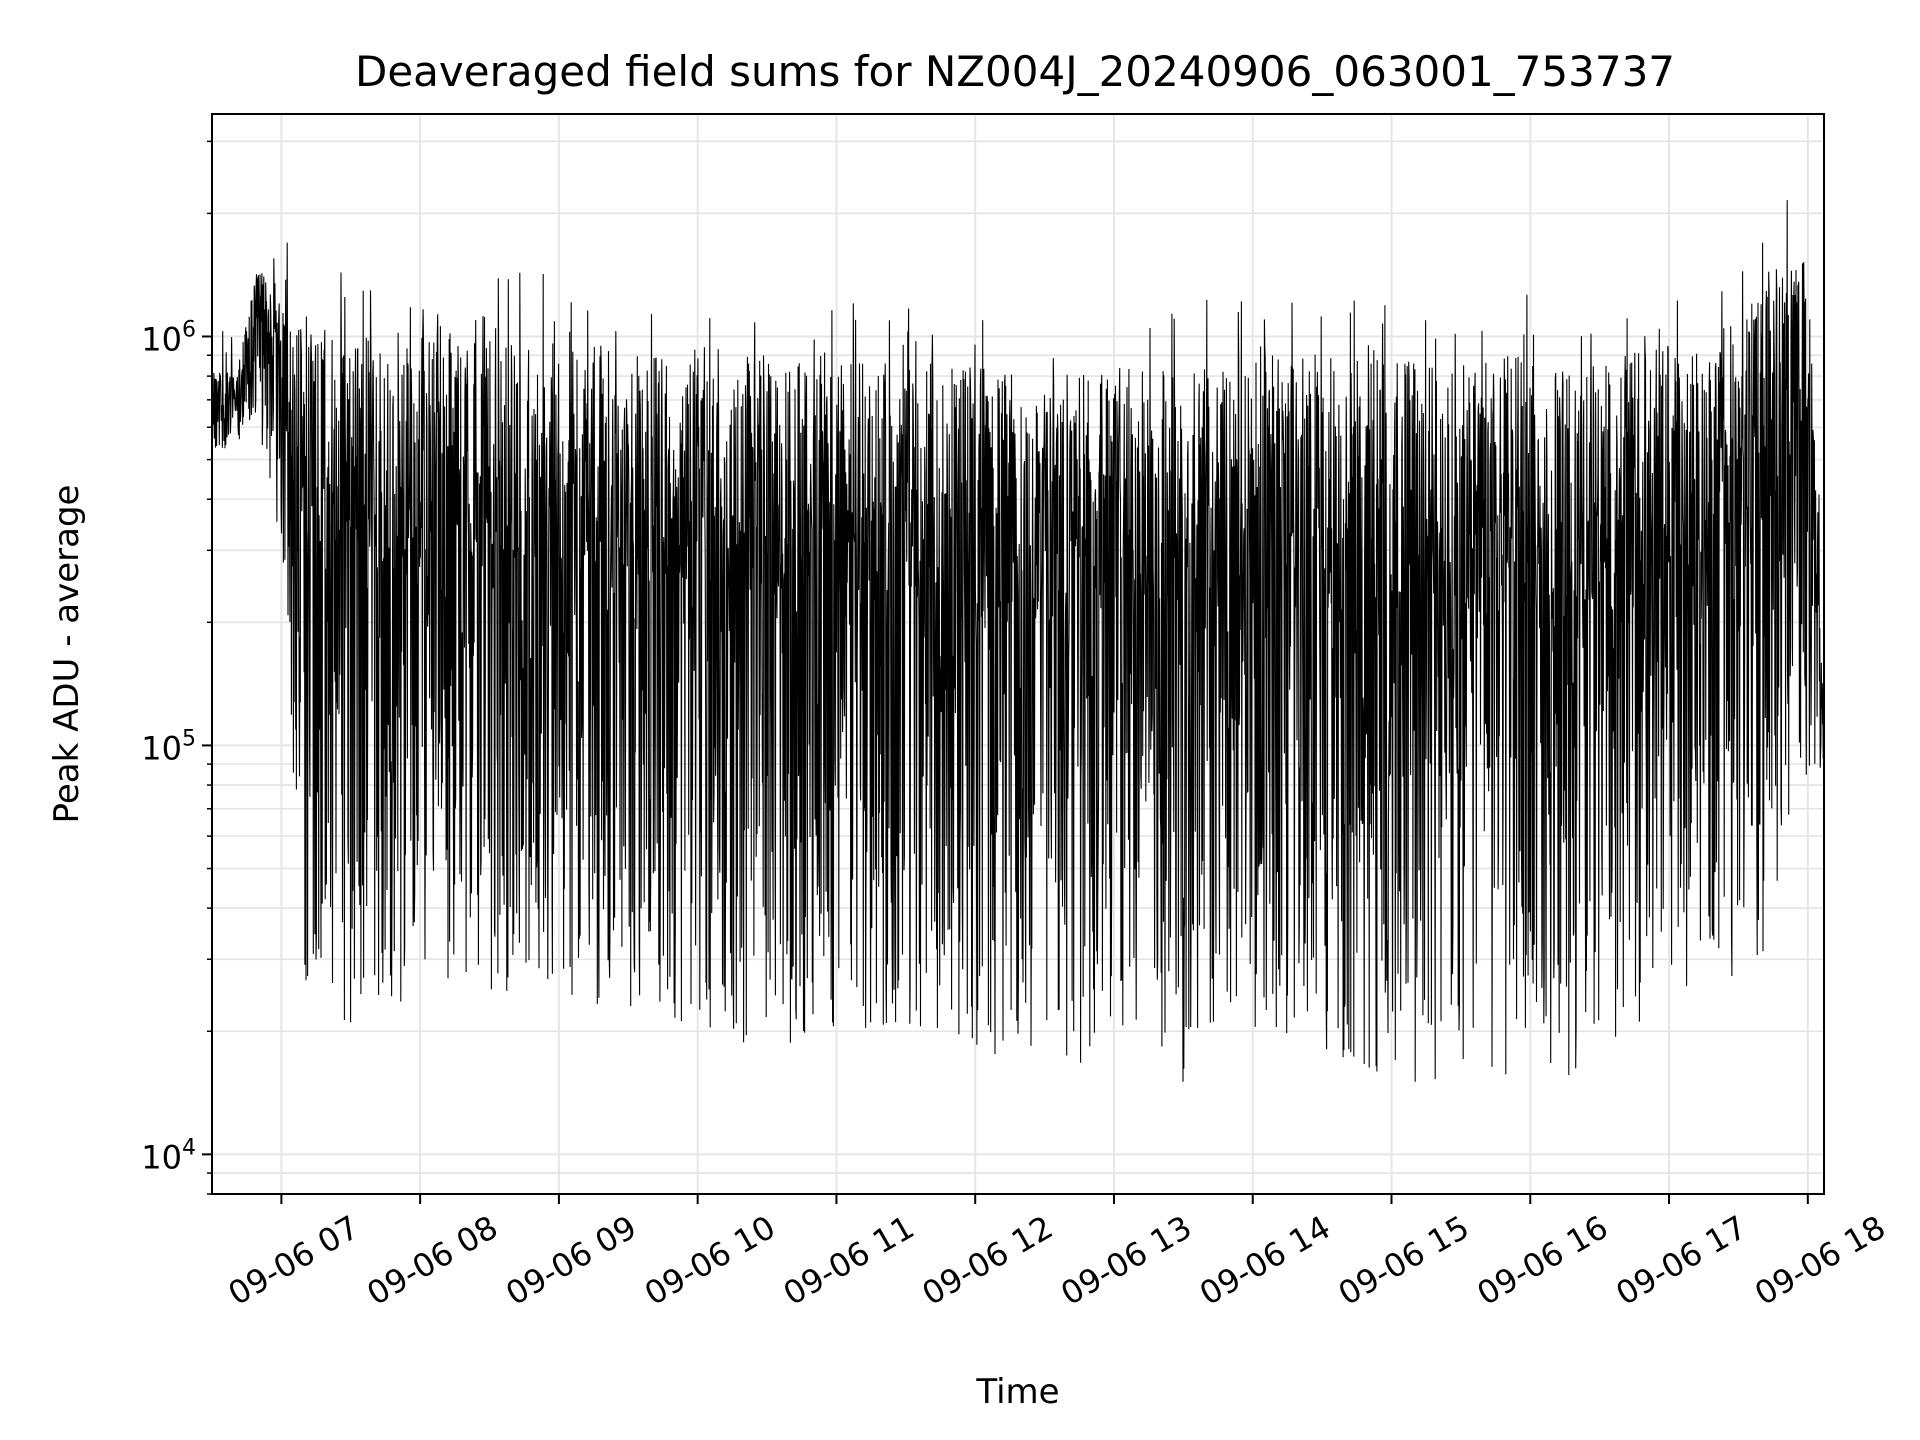 The image size is (1920, 1440). Describe the element at coordinates (168, 746) in the screenshot. I see `y-tick-label: 105` at that location.